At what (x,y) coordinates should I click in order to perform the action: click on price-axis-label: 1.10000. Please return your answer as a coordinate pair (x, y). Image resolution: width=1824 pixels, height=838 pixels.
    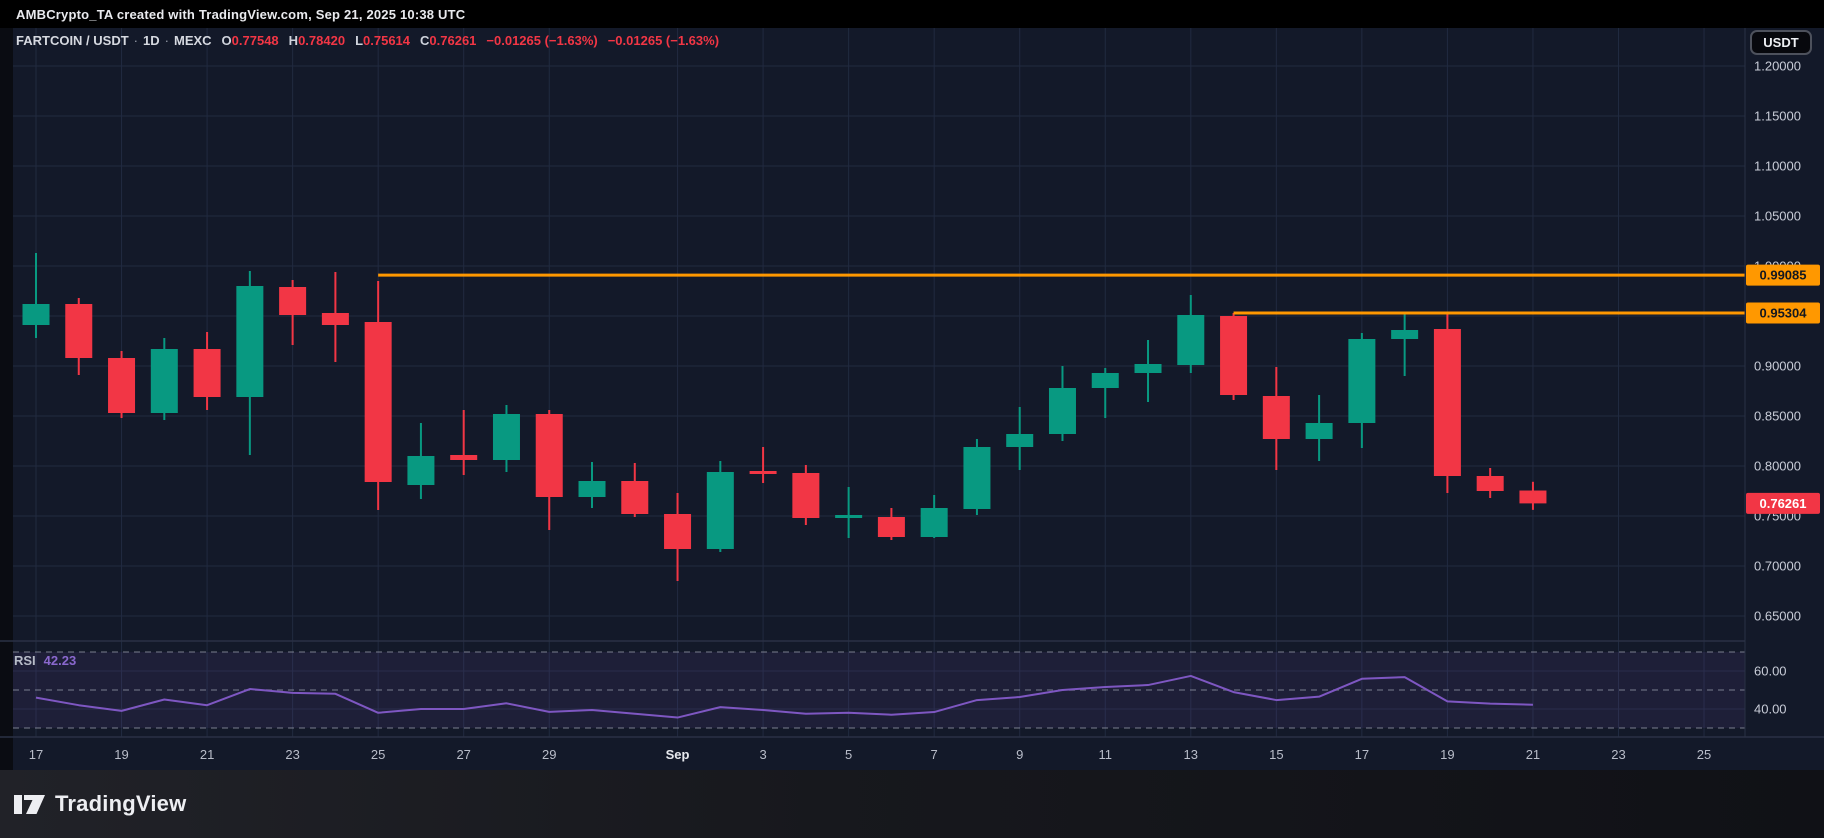
    Looking at the image, I should click on (1777, 166).